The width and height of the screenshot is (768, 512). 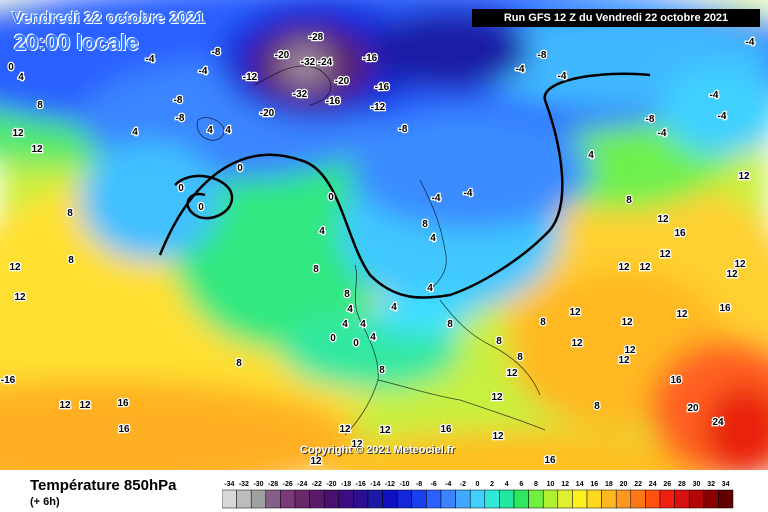 I want to click on scale-tick-label: 0, so click(x=478, y=484).